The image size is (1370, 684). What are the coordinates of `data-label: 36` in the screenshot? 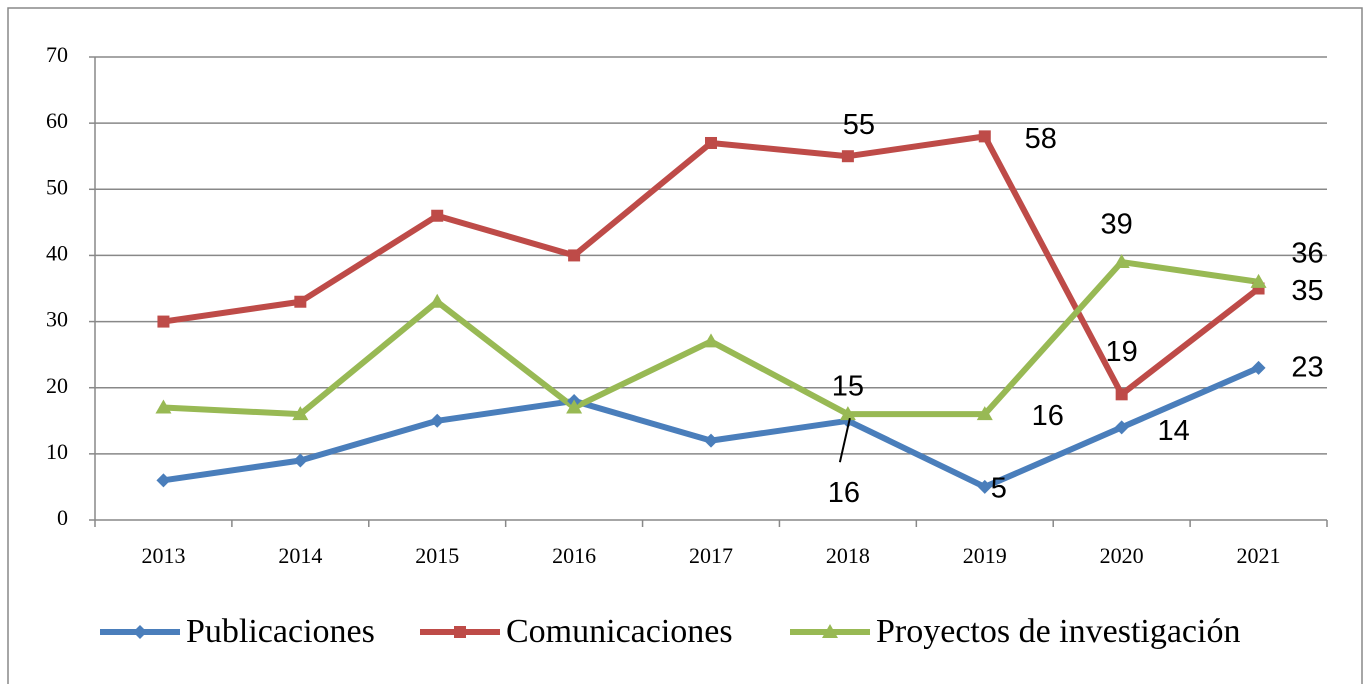 It's located at (1307, 254).